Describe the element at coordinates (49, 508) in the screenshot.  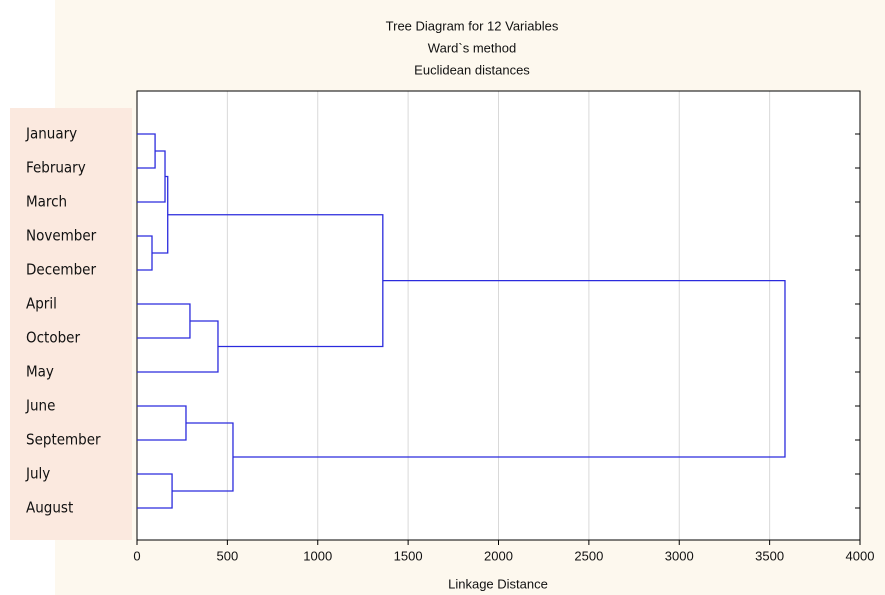
I see `leaf-label: August` at that location.